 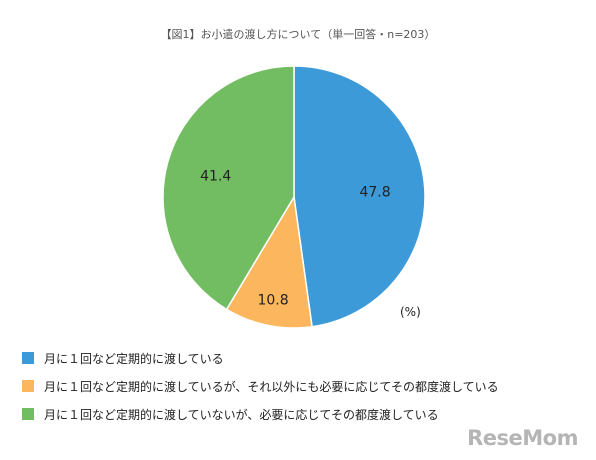 What do you see at coordinates (271, 386) in the screenshot?
I see `legend-label: 月に１回など定期的に渡しているが、それ以外にも必要に応じてその都度渡している` at bounding box center [271, 386].